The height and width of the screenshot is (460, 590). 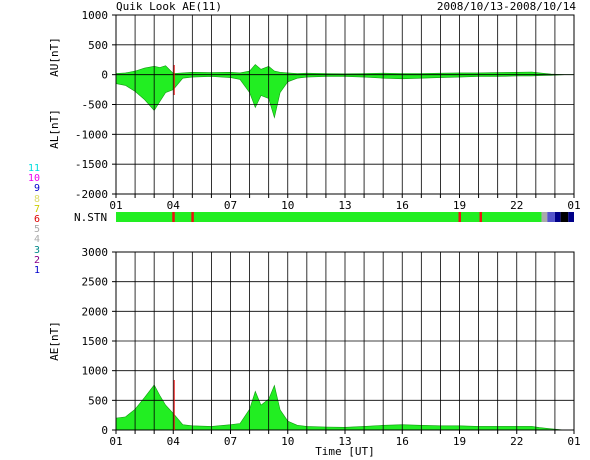 What do you see at coordinates (344, 205) in the screenshot?
I see `au-al-chart-xtick-label: 13` at bounding box center [344, 205].